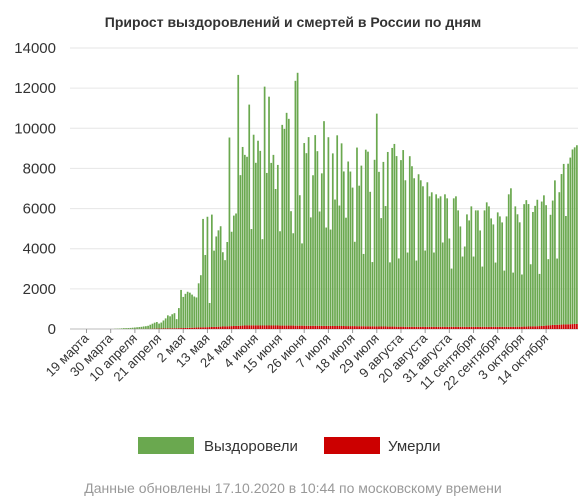 Image resolution: width=586 pixels, height=502 pixels. I want to click on legend-label: Выздоровели, so click(251, 446).